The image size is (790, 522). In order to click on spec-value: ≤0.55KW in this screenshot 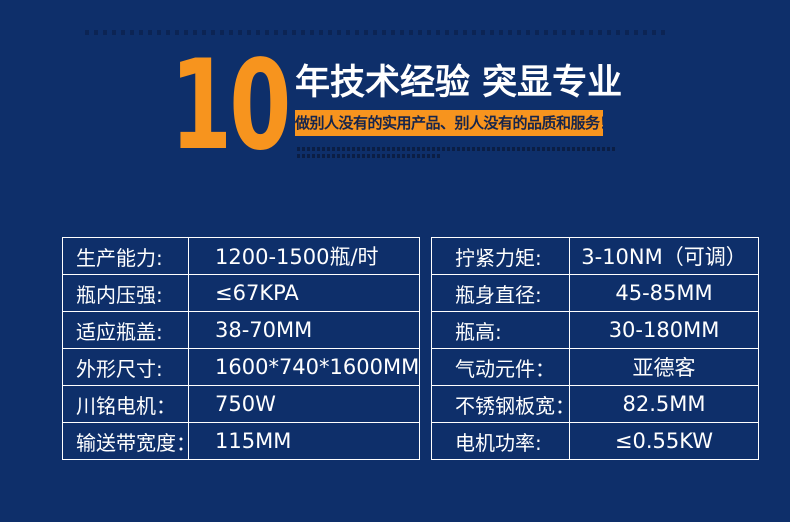, I will do `click(664, 441)`.